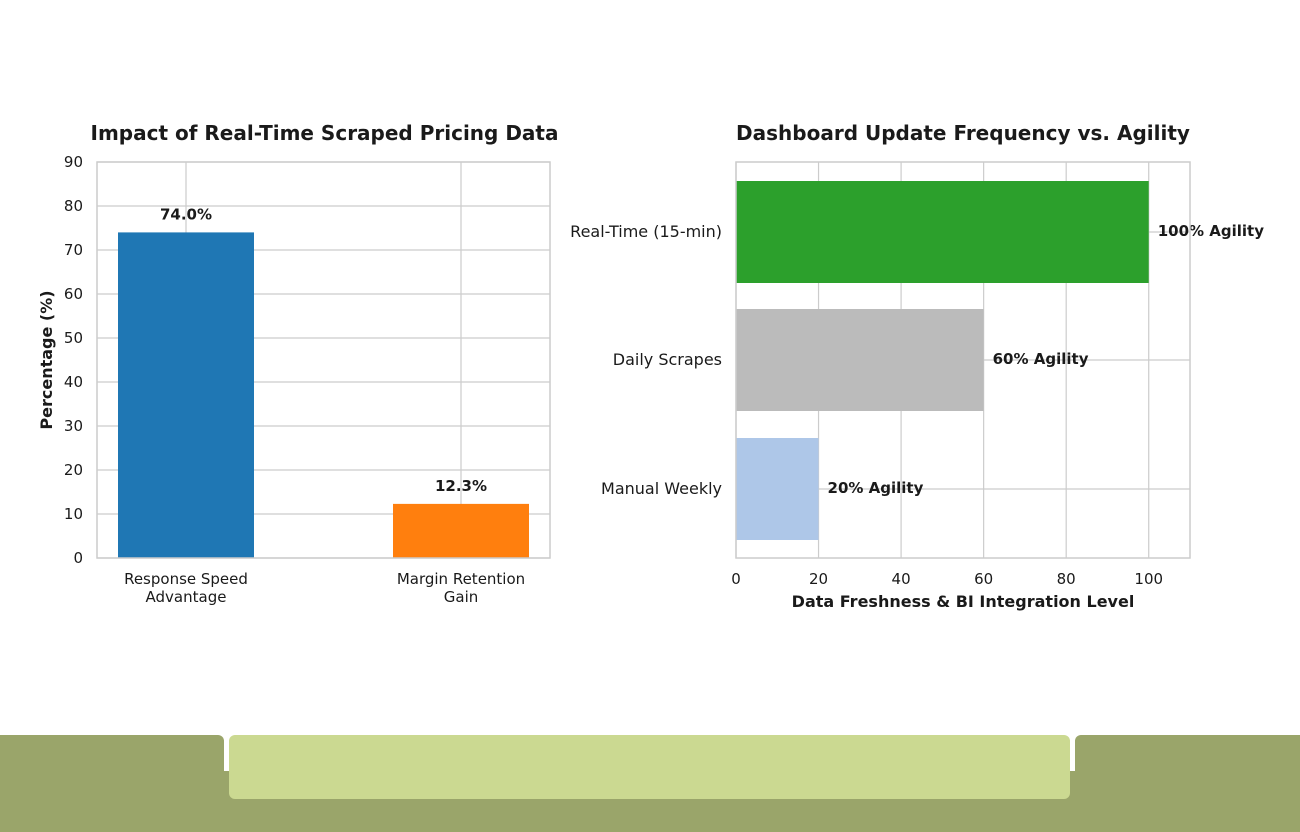 This screenshot has width=1300, height=832. I want to click on y-tick-label: 80, so click(73, 206).